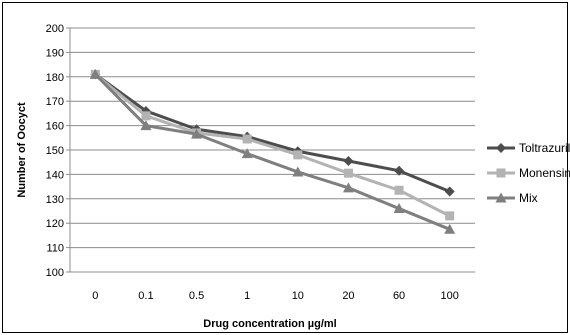 Image resolution: width=570 pixels, height=335 pixels. I want to click on x-tick-label: 100, so click(450, 296).